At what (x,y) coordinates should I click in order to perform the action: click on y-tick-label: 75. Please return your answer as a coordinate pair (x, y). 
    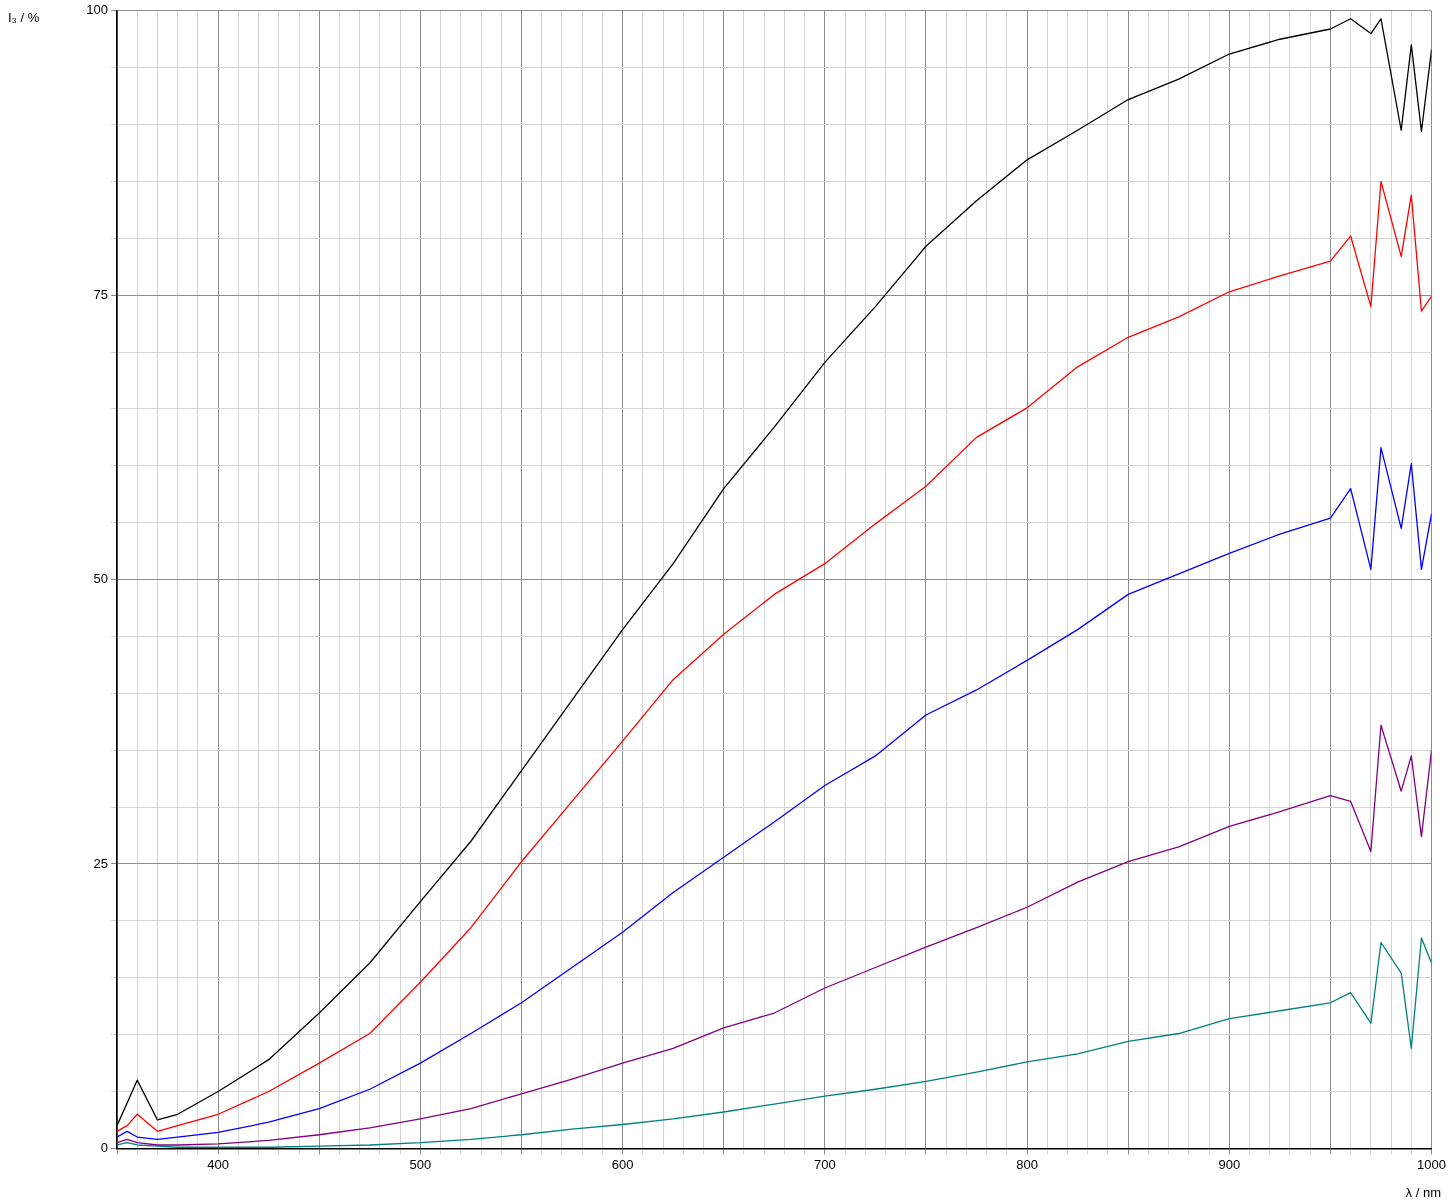
    Looking at the image, I should click on (100, 294).